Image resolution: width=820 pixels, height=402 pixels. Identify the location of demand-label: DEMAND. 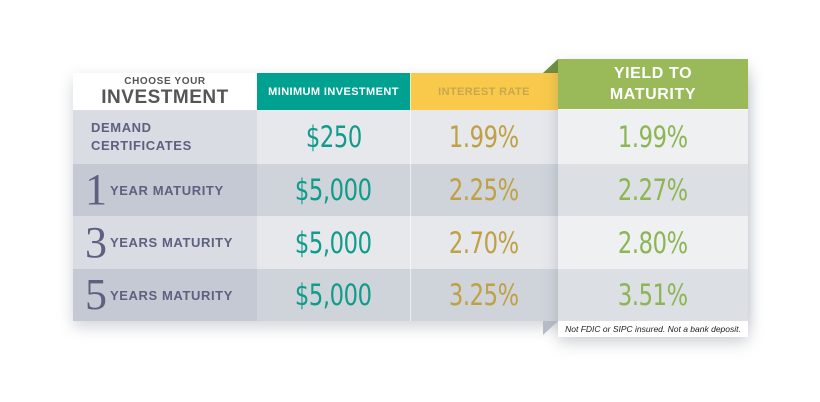
(121, 127).